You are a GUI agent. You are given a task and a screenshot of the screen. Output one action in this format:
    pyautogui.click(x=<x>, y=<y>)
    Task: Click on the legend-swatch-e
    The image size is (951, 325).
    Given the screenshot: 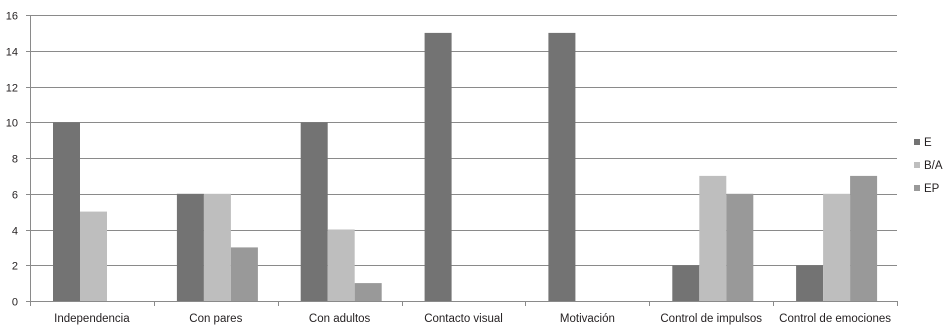 What is the action you would take?
    pyautogui.click(x=917, y=142)
    